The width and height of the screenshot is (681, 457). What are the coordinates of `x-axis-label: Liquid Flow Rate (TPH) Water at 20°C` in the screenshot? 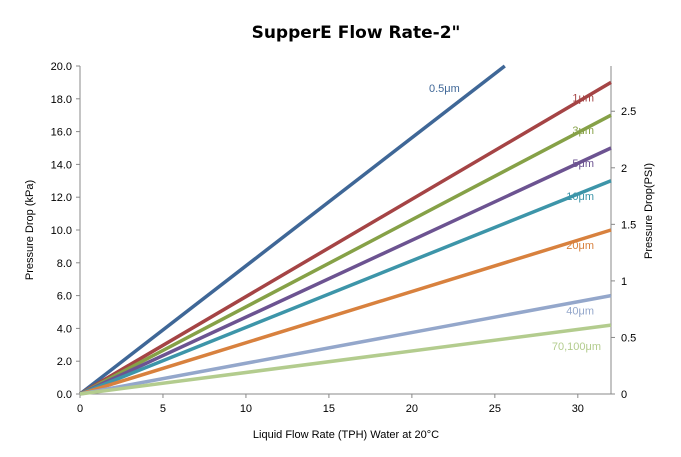 It's located at (346, 435).